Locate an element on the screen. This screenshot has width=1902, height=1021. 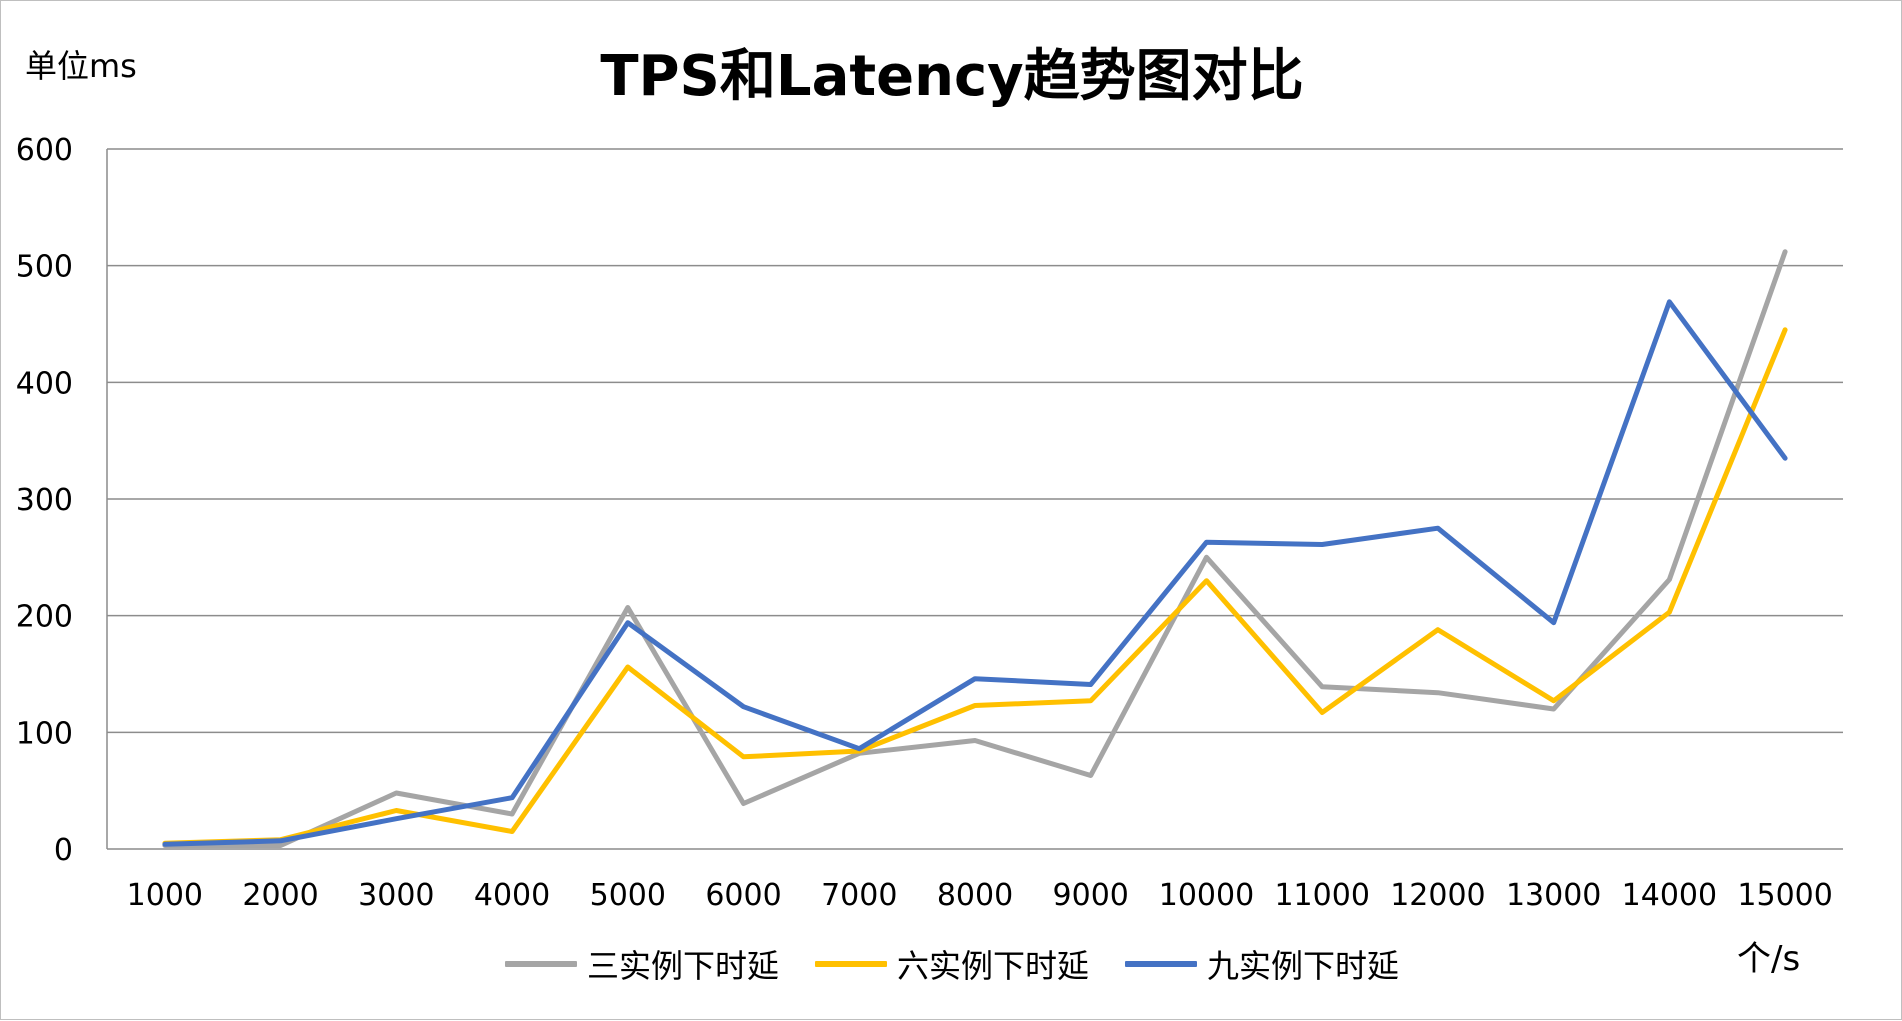
legend-item-3: 九实例下时延 is located at coordinates (1262, 964).